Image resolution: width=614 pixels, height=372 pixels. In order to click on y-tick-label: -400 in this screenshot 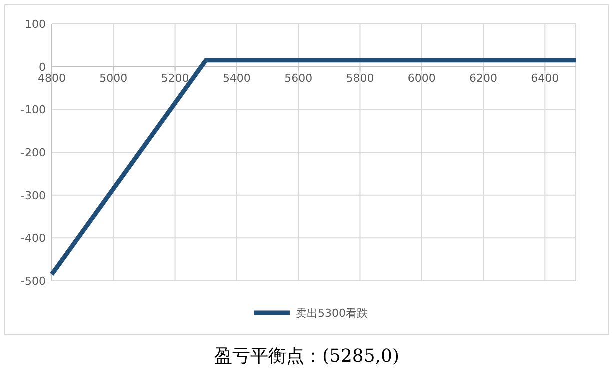, I will do `click(33, 239)`.